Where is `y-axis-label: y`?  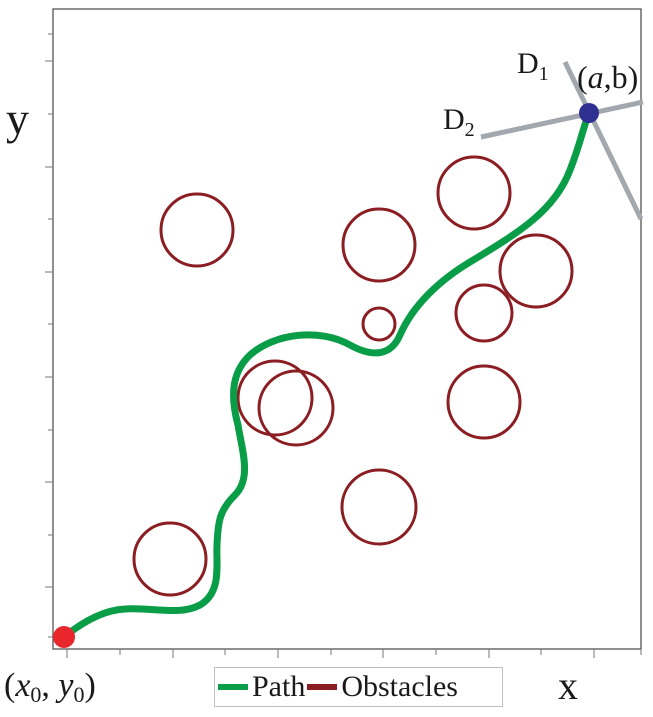 y-axis-label: y is located at coordinates (17, 118).